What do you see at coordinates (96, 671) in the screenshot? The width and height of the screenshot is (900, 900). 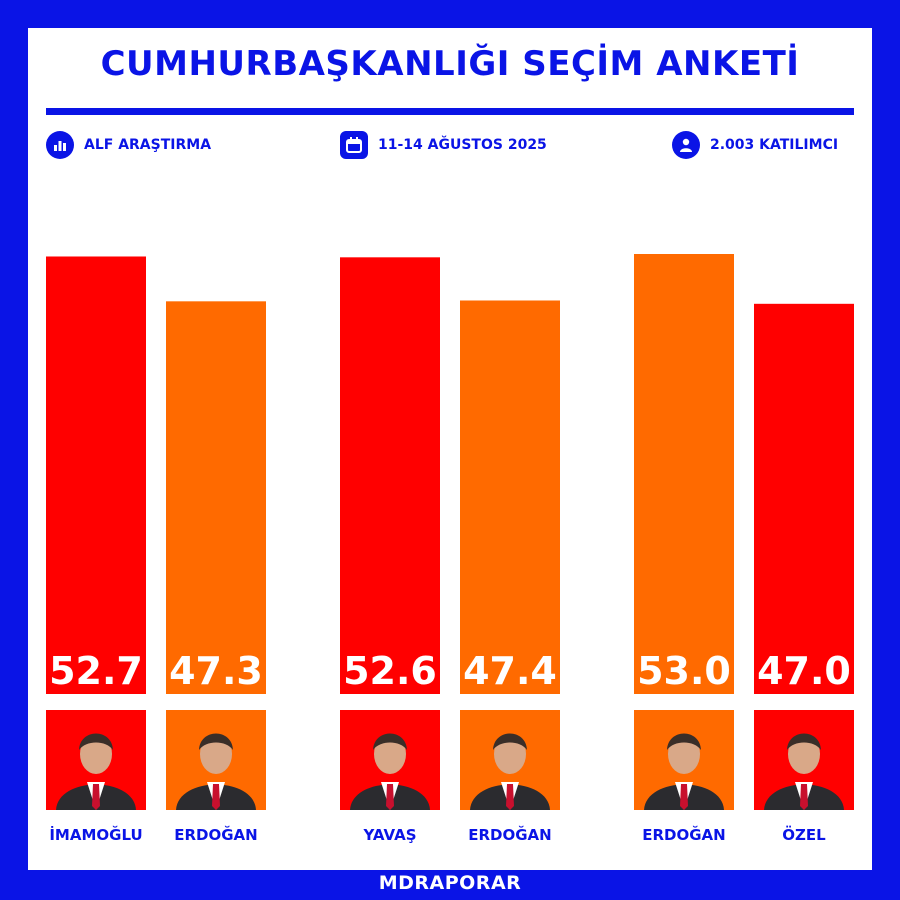 I see `bar-value-label: 52.7` at bounding box center [96, 671].